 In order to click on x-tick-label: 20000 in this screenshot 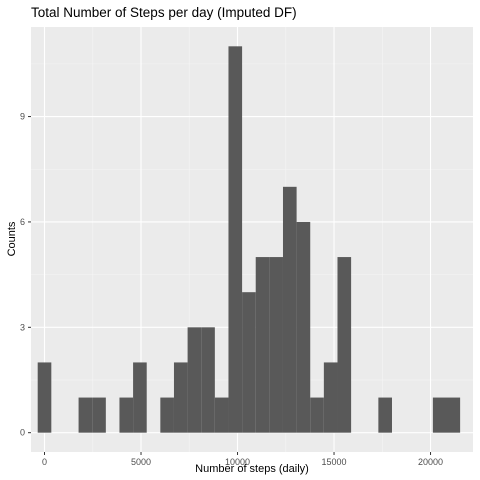, I will do `click(430, 462)`.